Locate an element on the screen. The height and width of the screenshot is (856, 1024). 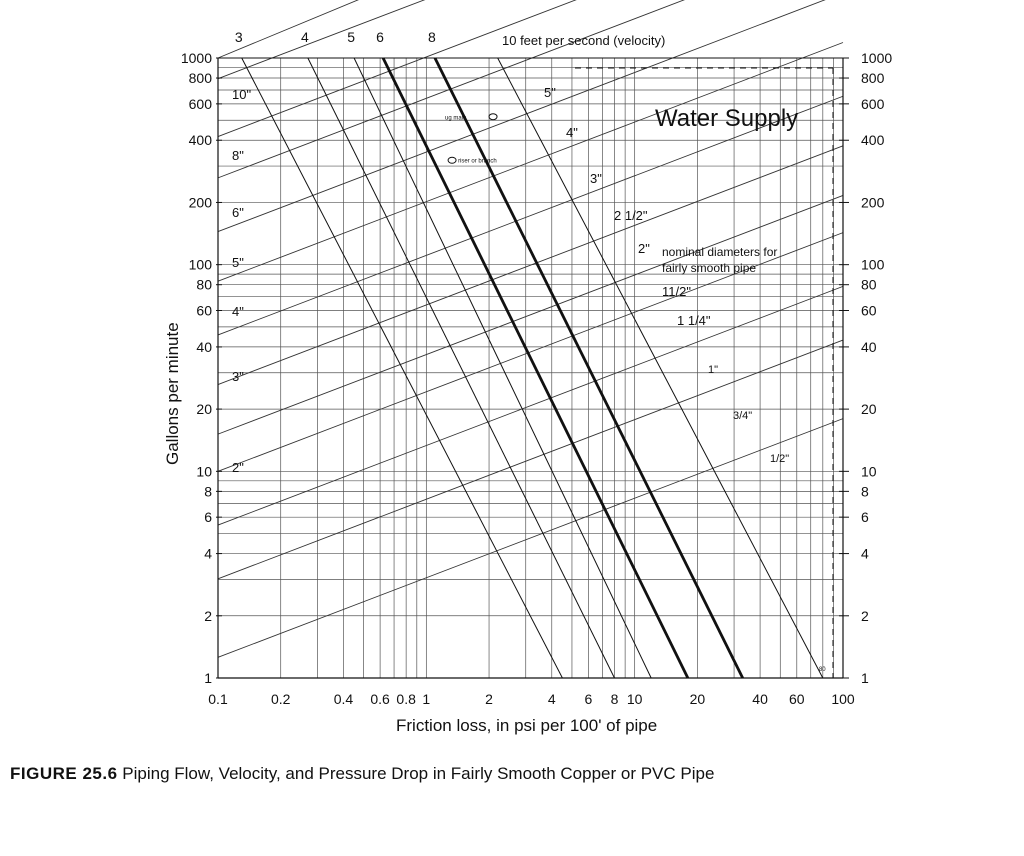
x-tick-label: 0.4 is located at coordinates (344, 699).